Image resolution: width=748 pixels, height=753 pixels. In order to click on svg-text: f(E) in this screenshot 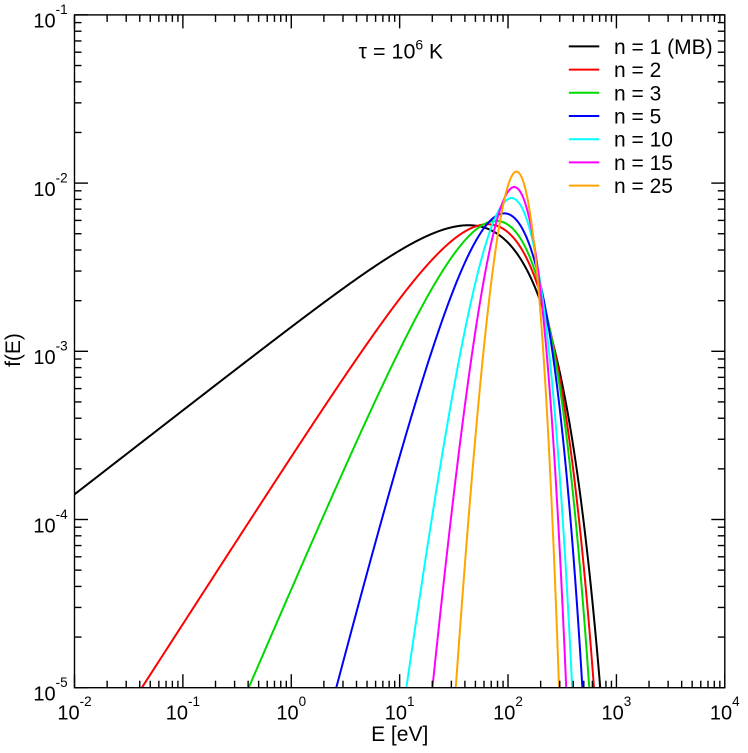, I will do `click(13, 350)`.